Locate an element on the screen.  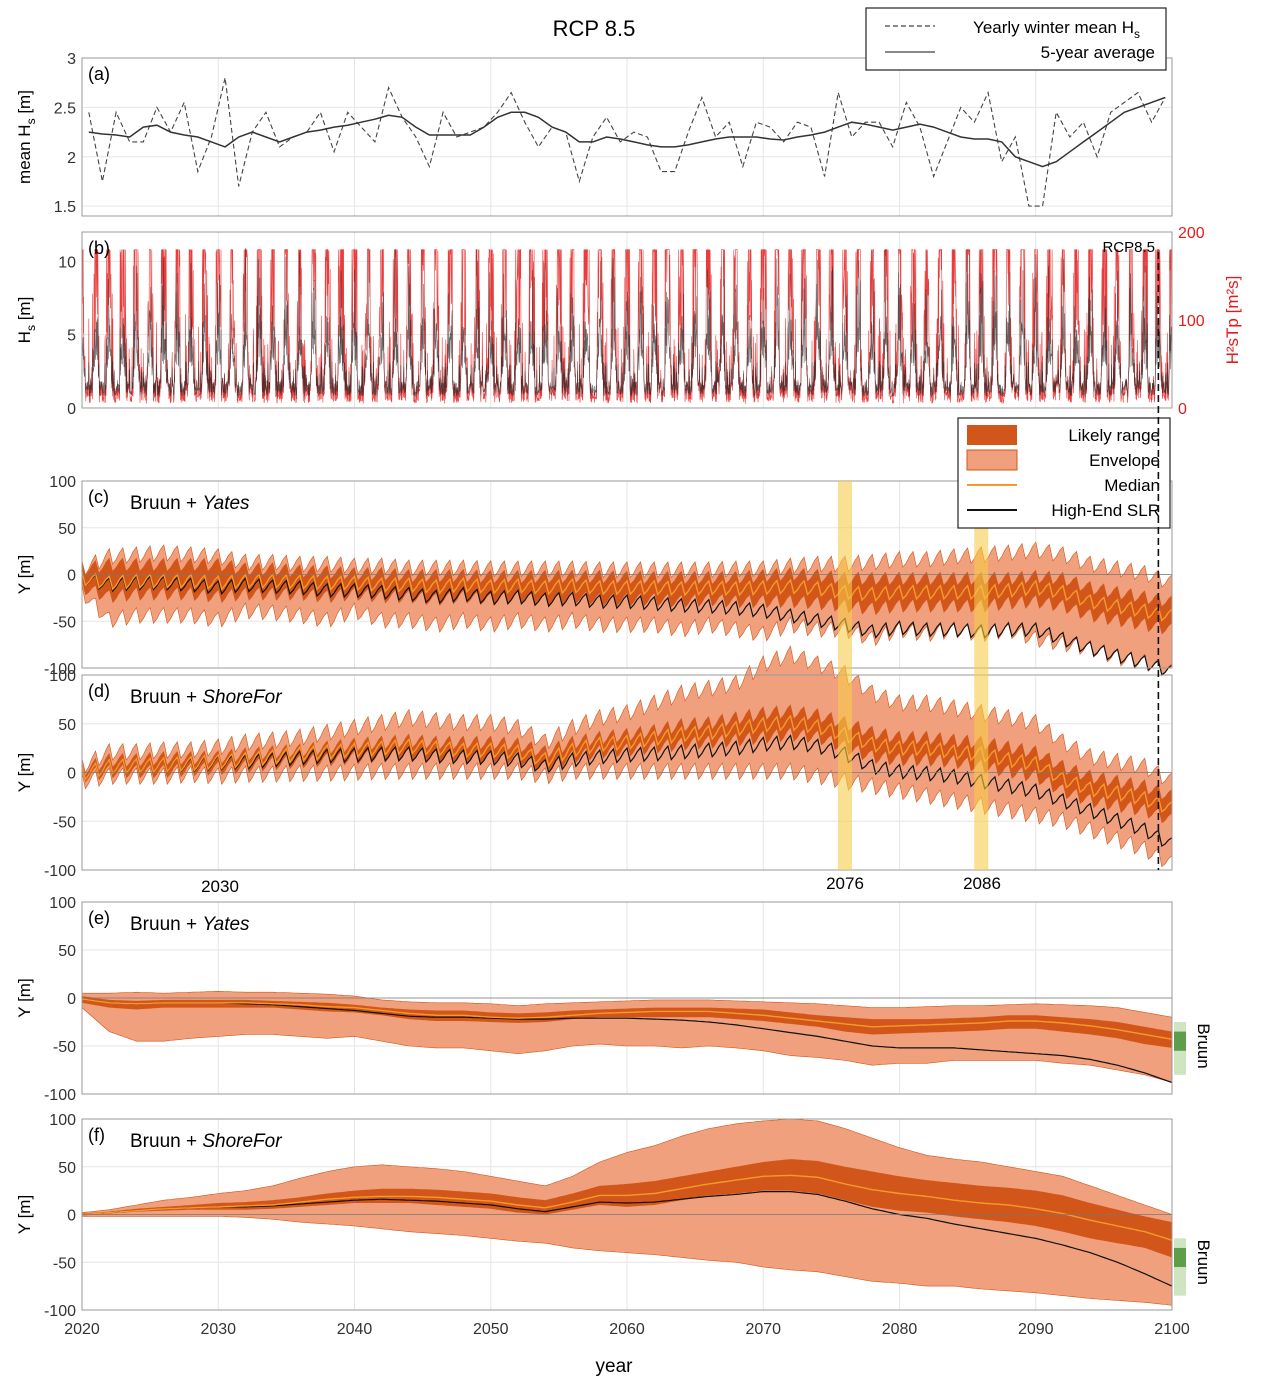
y-right-tick-label: 200 is located at coordinates (1191, 233).